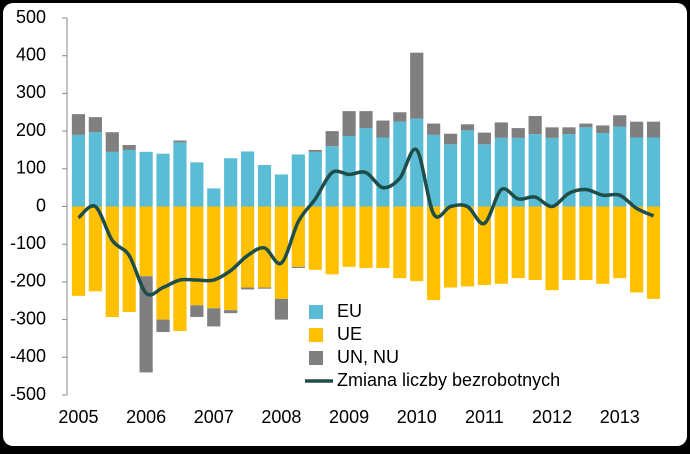  Describe the element at coordinates (31, 130) in the screenshot. I see `y-tick-label: 200` at that location.